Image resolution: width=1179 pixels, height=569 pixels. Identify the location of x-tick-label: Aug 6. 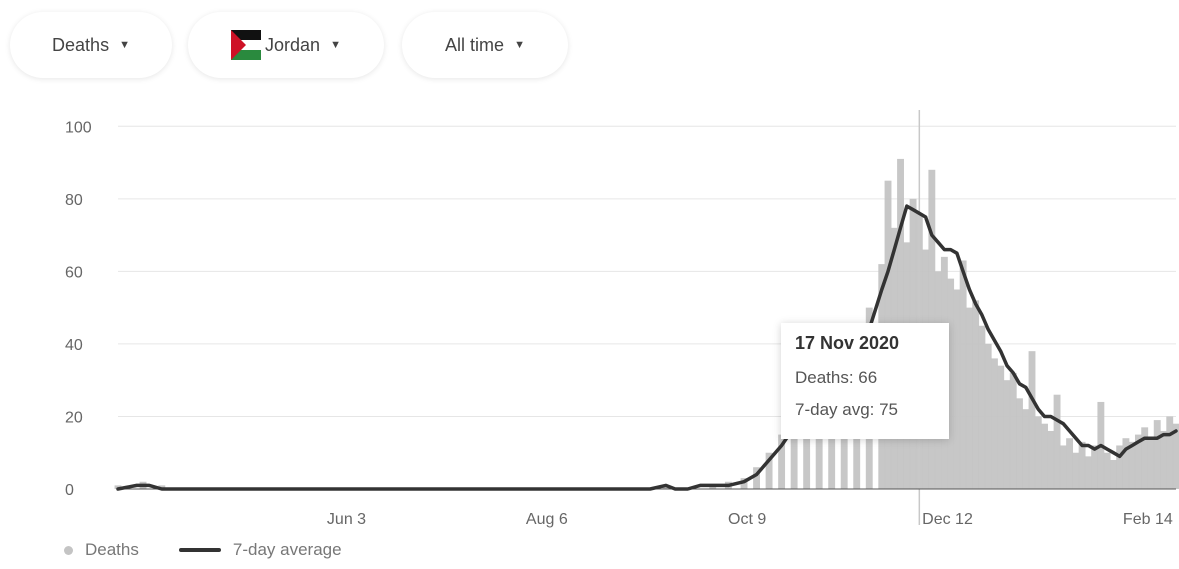
(547, 519).